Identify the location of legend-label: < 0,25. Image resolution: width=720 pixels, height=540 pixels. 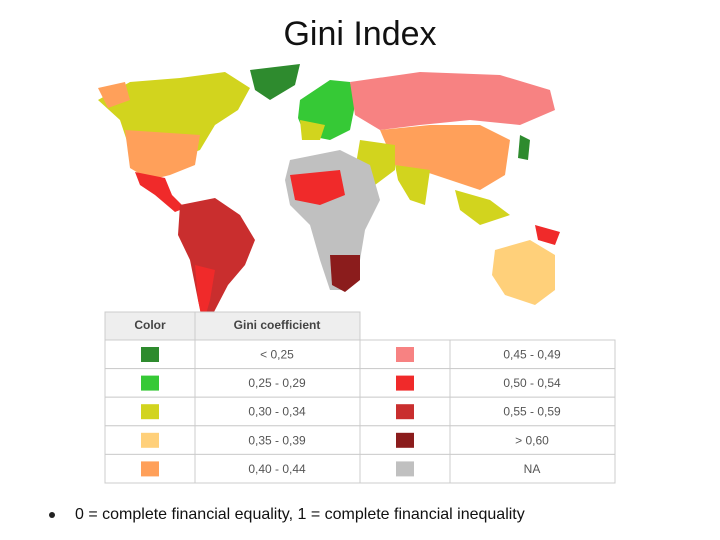
(277, 354).